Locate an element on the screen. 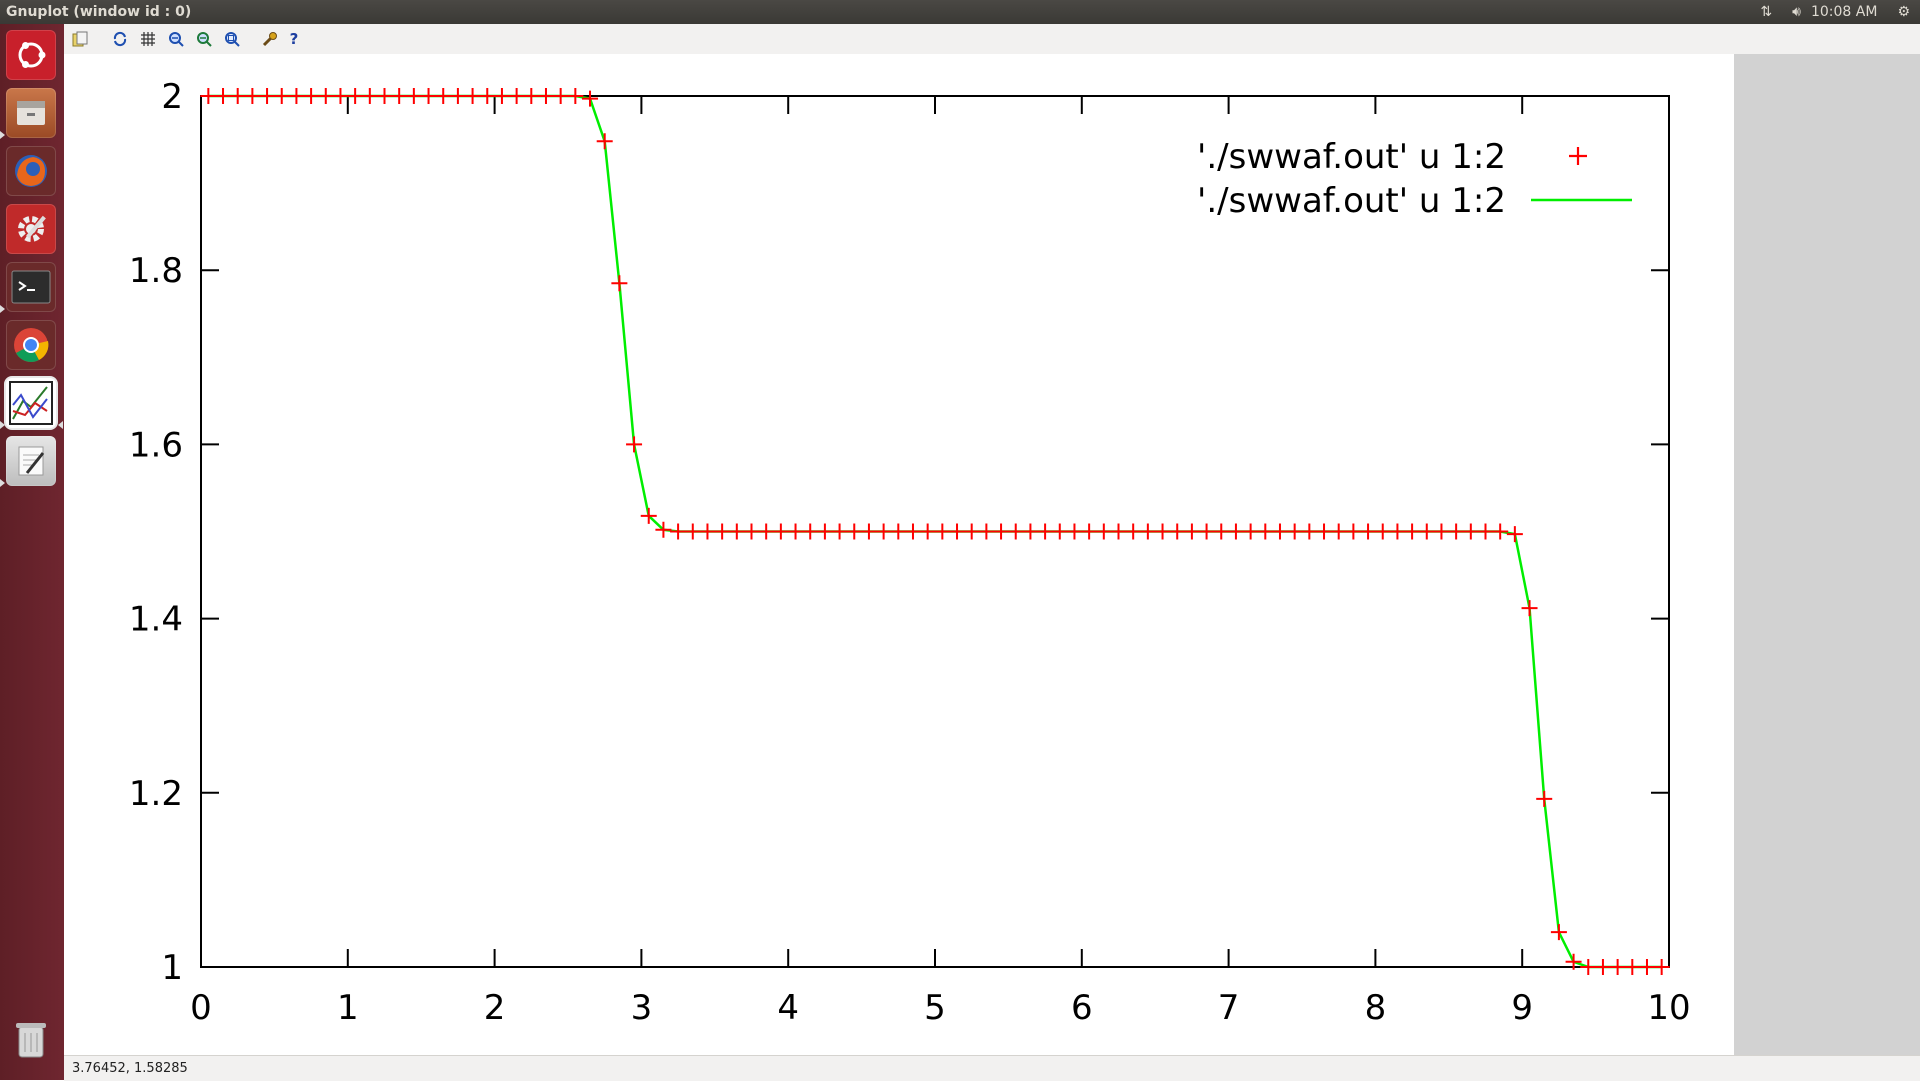 This screenshot has height=1081, width=1920. legend-label: './swwaf.out' u 1:2 is located at coordinates (1351, 201).